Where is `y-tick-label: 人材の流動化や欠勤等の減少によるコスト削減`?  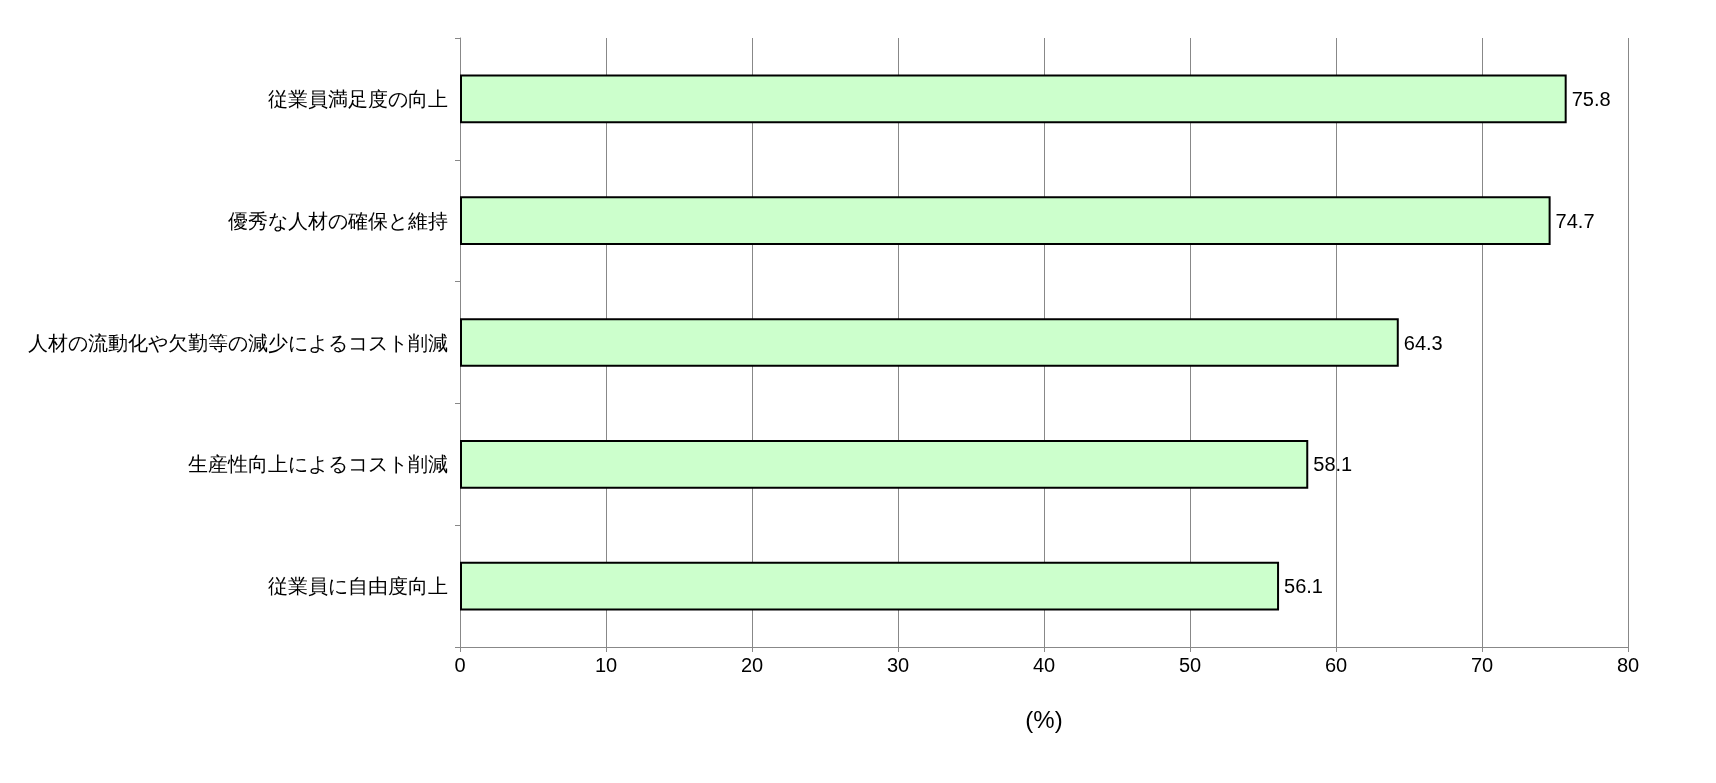
y-tick-label: 人材の流動化や欠勤等の減少によるコスト削減 is located at coordinates (238, 342).